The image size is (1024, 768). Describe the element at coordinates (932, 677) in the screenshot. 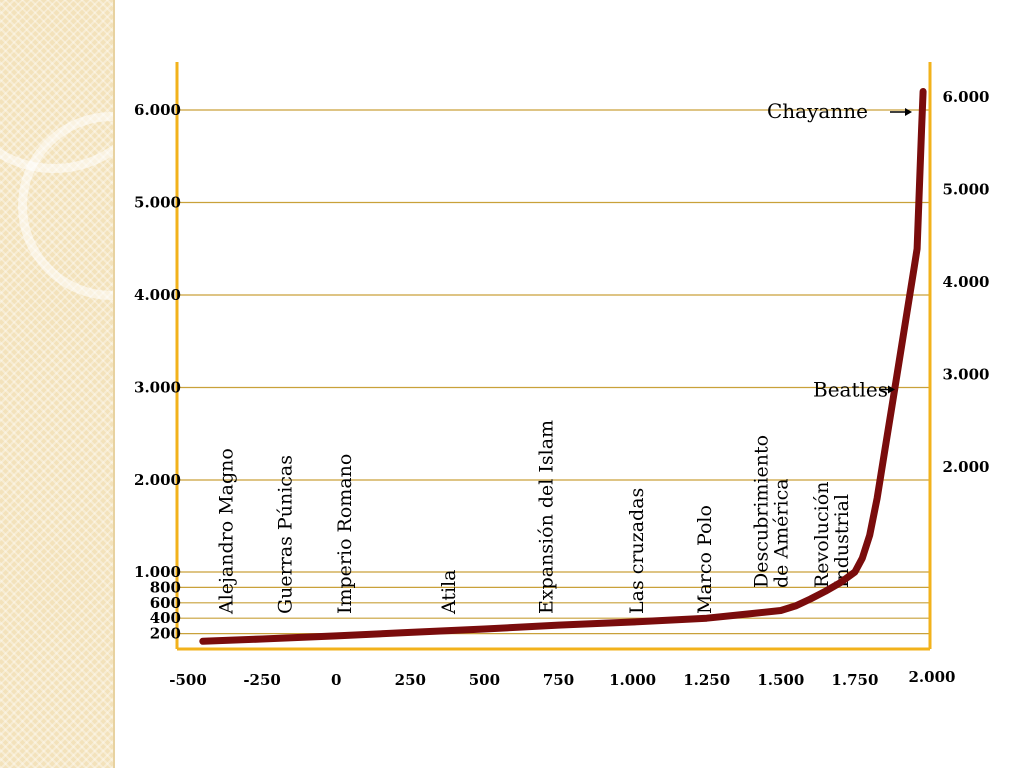

I see `x-tick-label: 2.000` at that location.